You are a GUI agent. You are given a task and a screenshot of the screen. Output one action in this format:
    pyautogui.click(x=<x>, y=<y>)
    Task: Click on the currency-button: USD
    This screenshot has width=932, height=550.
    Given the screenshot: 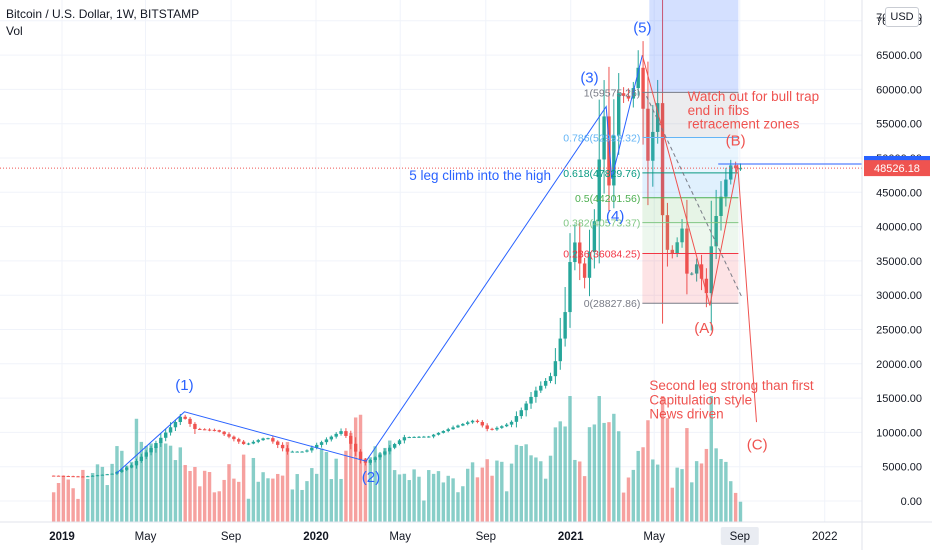 What is the action you would take?
    pyautogui.click(x=902, y=17)
    